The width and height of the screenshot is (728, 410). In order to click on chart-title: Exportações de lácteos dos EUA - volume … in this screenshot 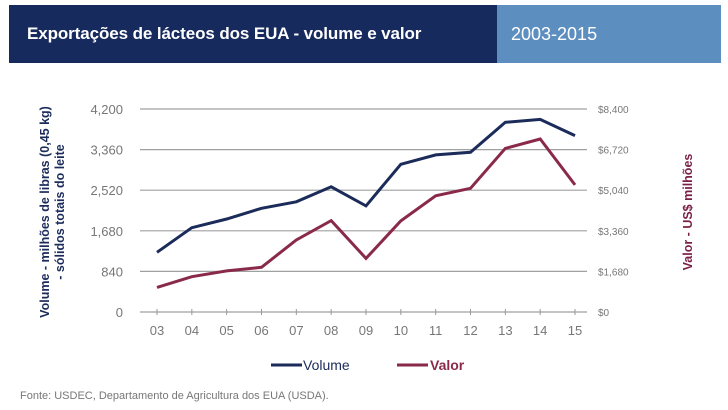, I will do `click(253, 34)`.